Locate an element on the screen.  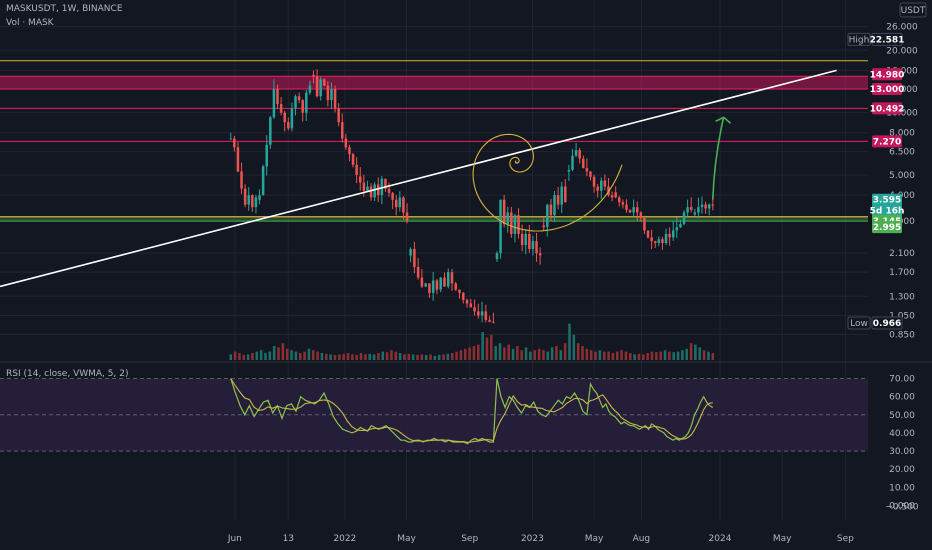
price-tick-label: 1.050 is located at coordinates (902, 317).